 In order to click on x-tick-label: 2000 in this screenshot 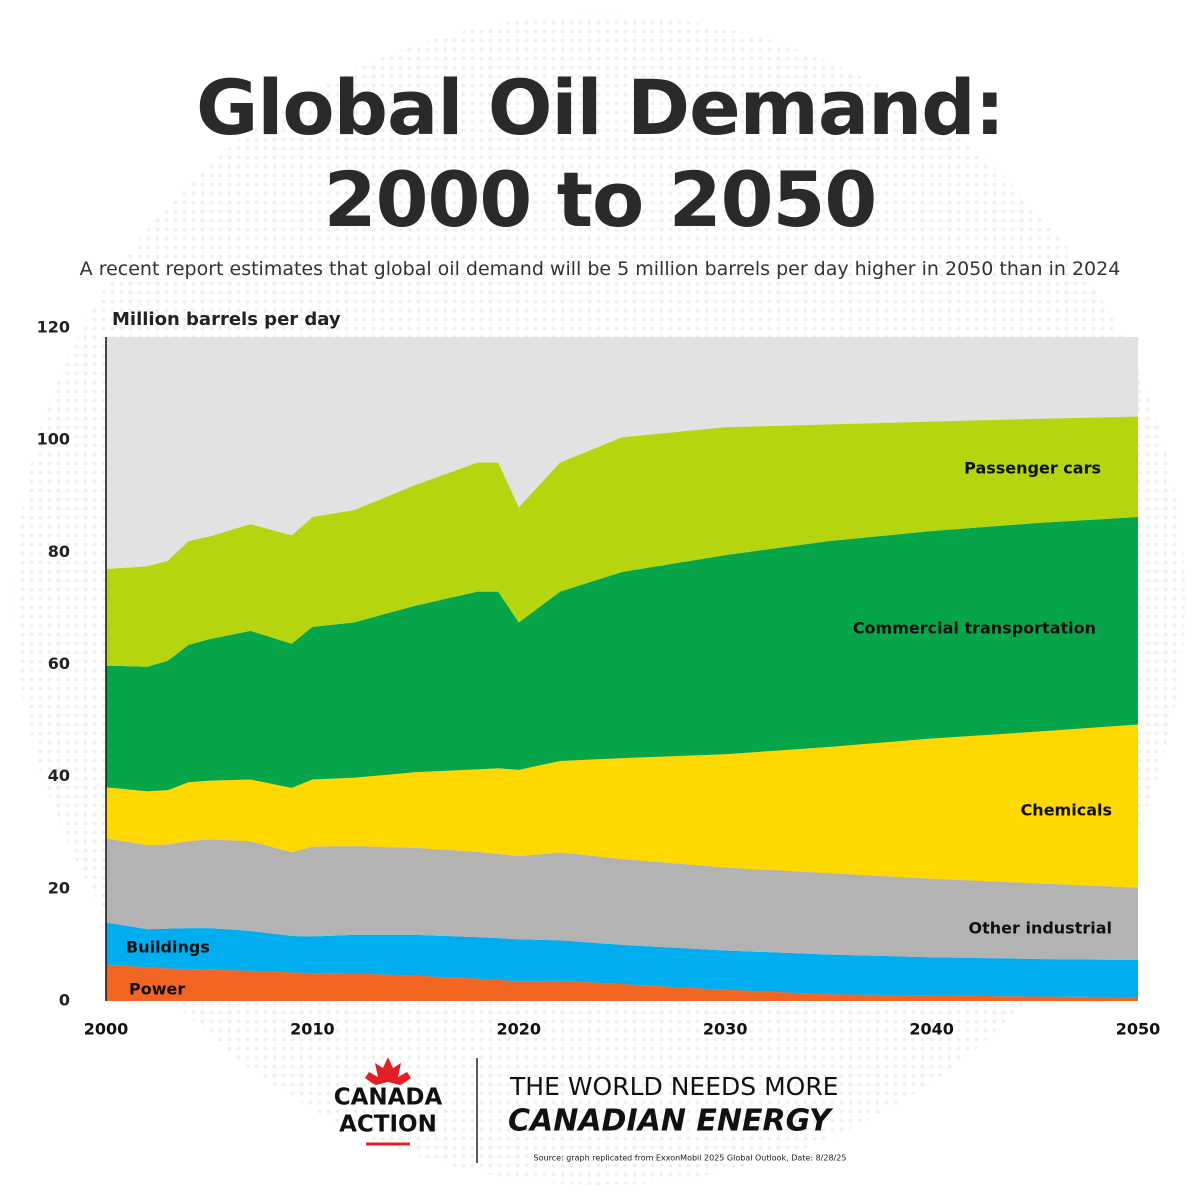, I will do `click(106, 1029)`.